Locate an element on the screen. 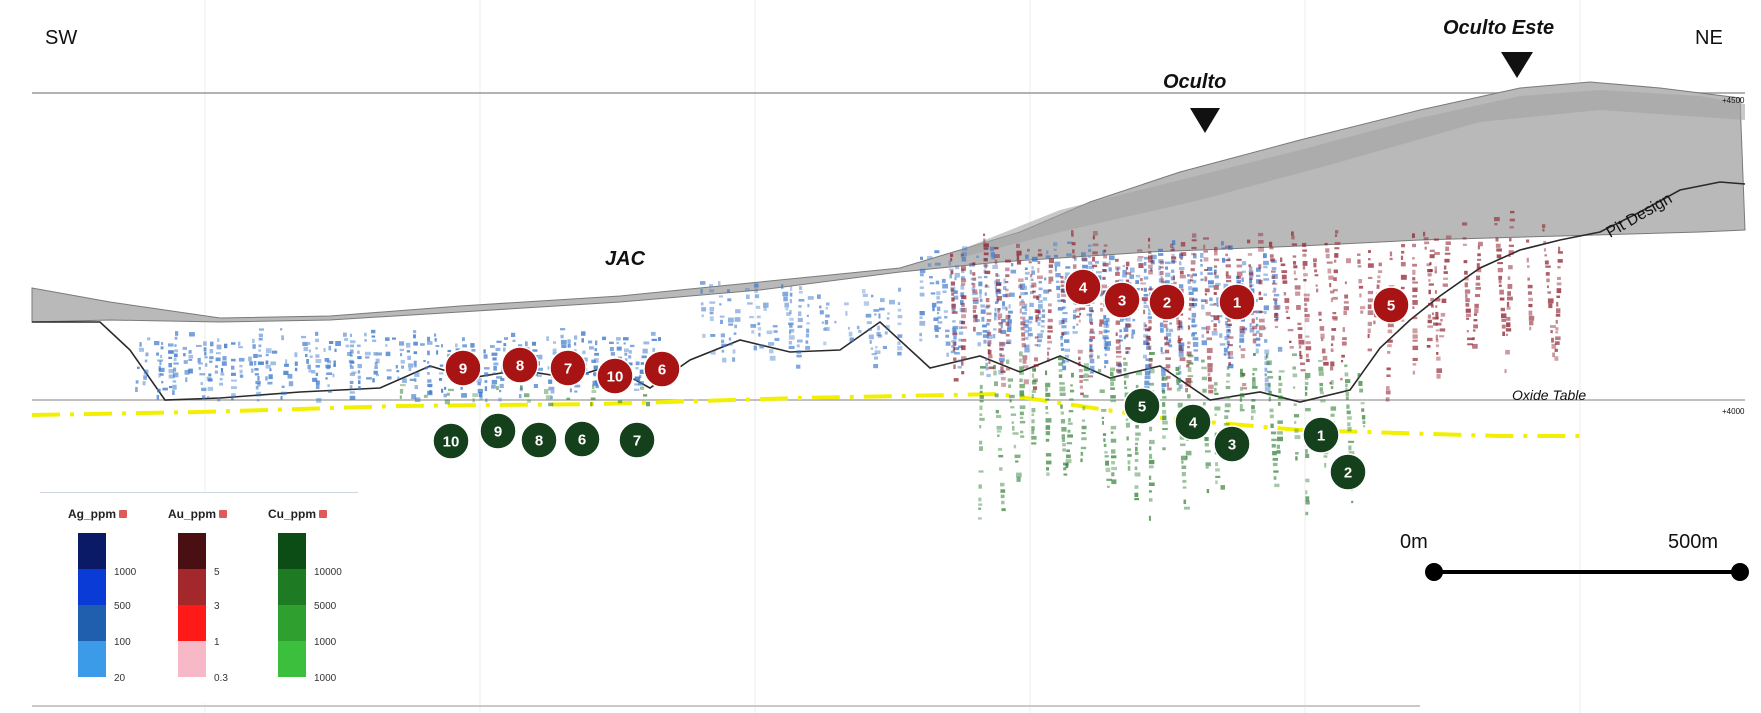 The image size is (1761, 713). scale-end-label: 500m is located at coordinates (1693, 542).